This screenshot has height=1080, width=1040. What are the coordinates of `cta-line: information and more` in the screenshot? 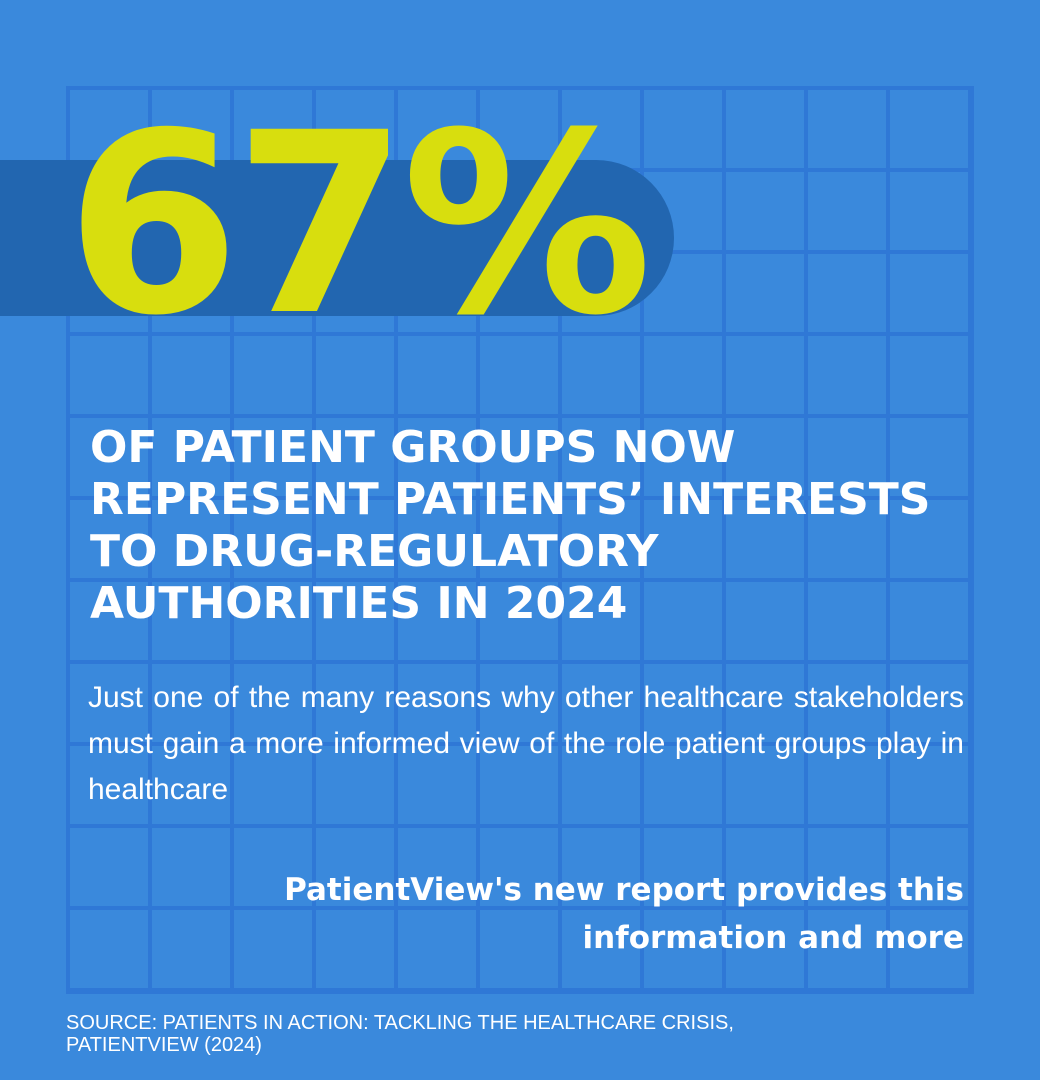 It's located at (773, 938).